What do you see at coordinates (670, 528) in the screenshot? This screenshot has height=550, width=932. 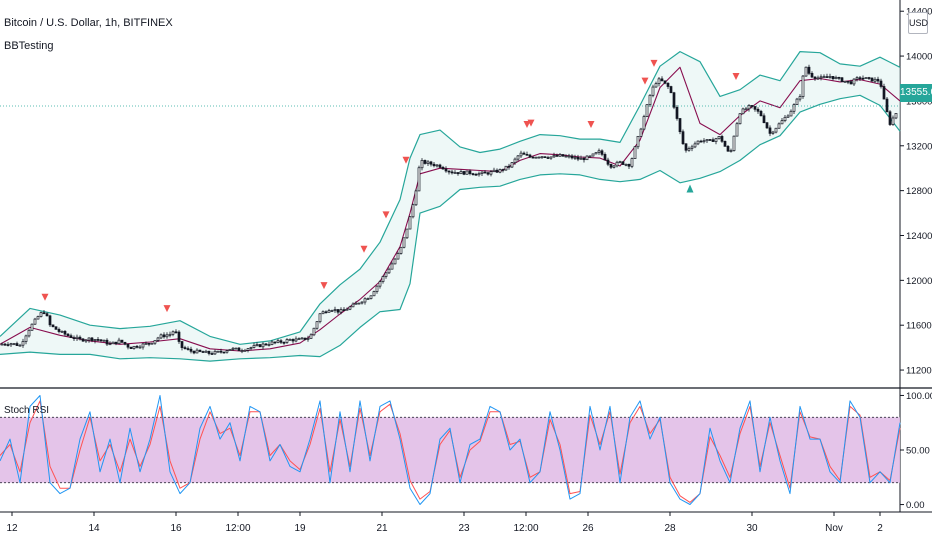 I see `time-tick-label: 28` at bounding box center [670, 528].